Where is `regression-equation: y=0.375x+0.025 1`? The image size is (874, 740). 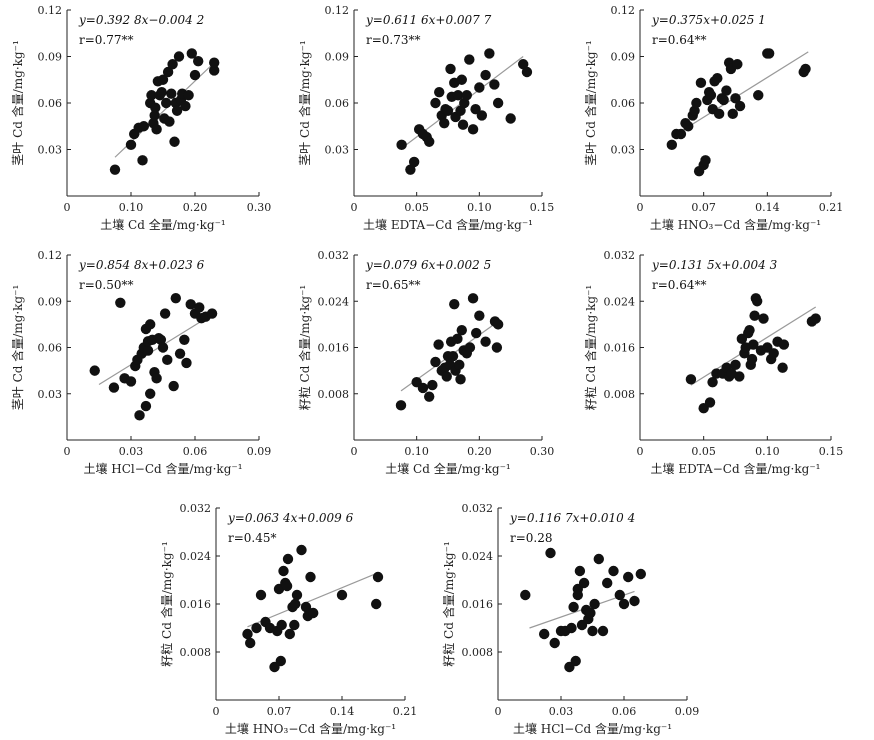 regression-equation: y=0.375x+0.025 1 is located at coordinates (708, 20).